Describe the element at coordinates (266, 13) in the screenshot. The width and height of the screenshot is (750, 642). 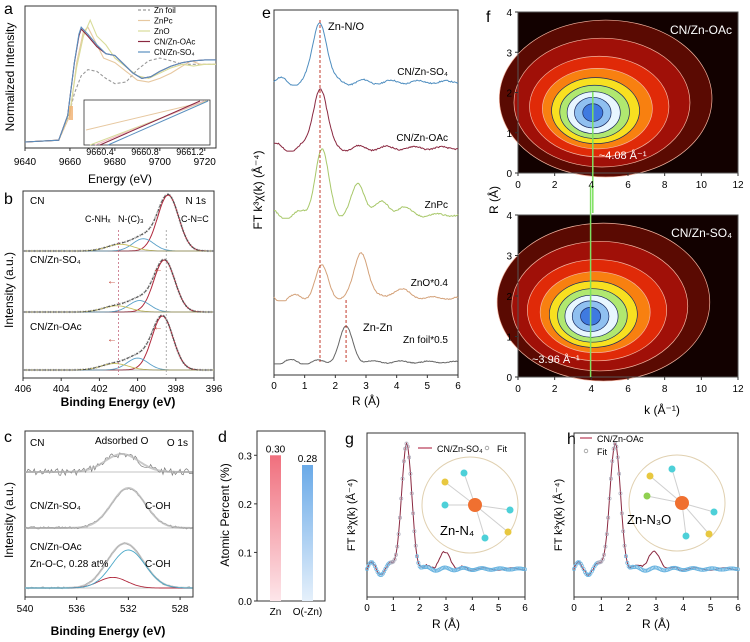
I see `panel-label-e: e` at that location.